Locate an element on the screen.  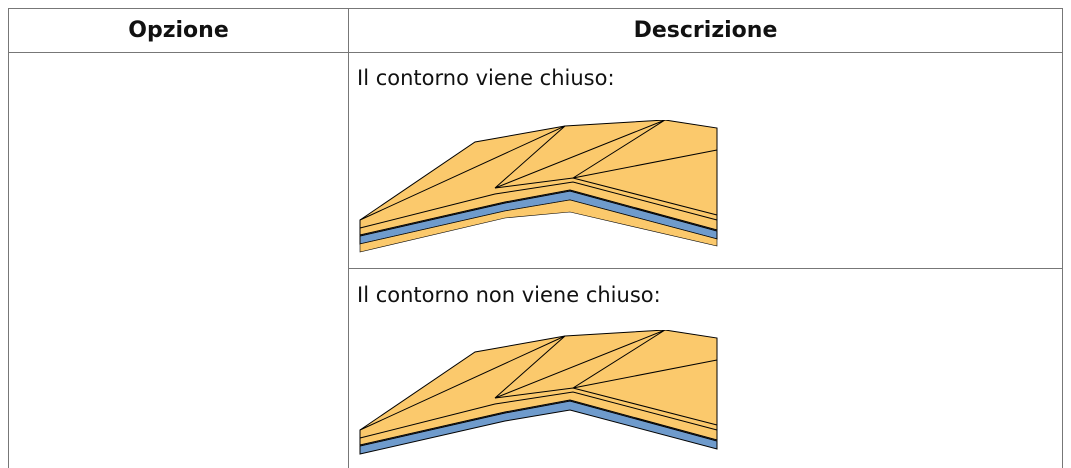
cell-text: Il contorno non viene chiuso: is located at coordinates (509, 295).